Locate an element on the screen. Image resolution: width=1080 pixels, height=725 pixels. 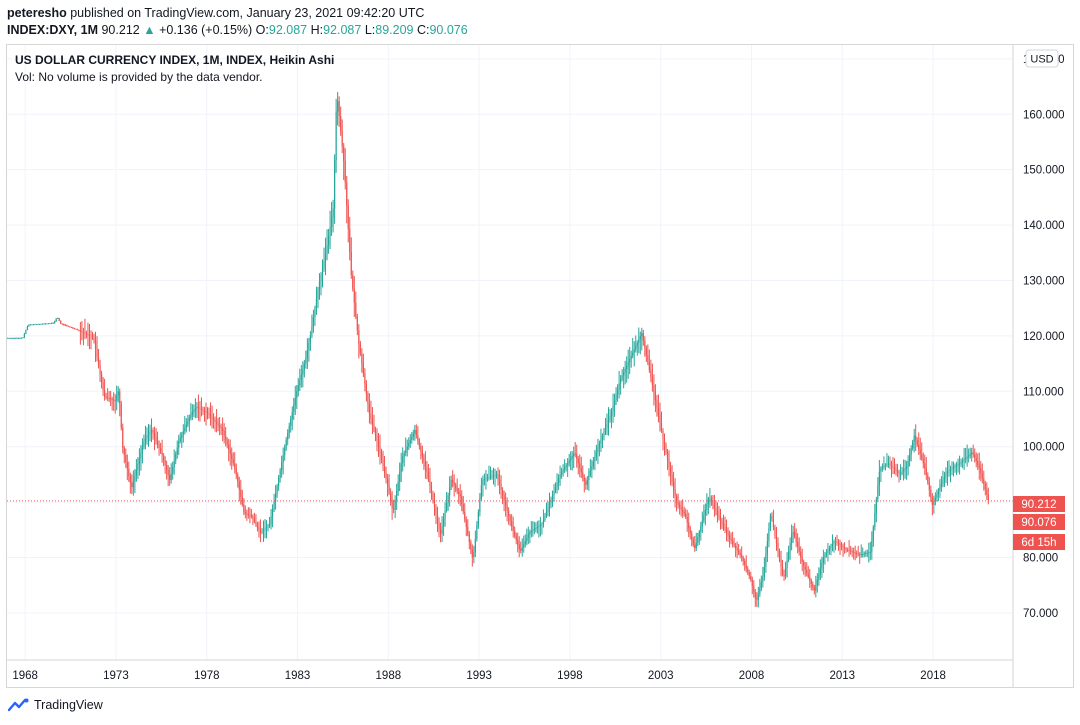
x-tick-label: 2018 is located at coordinates (933, 676).